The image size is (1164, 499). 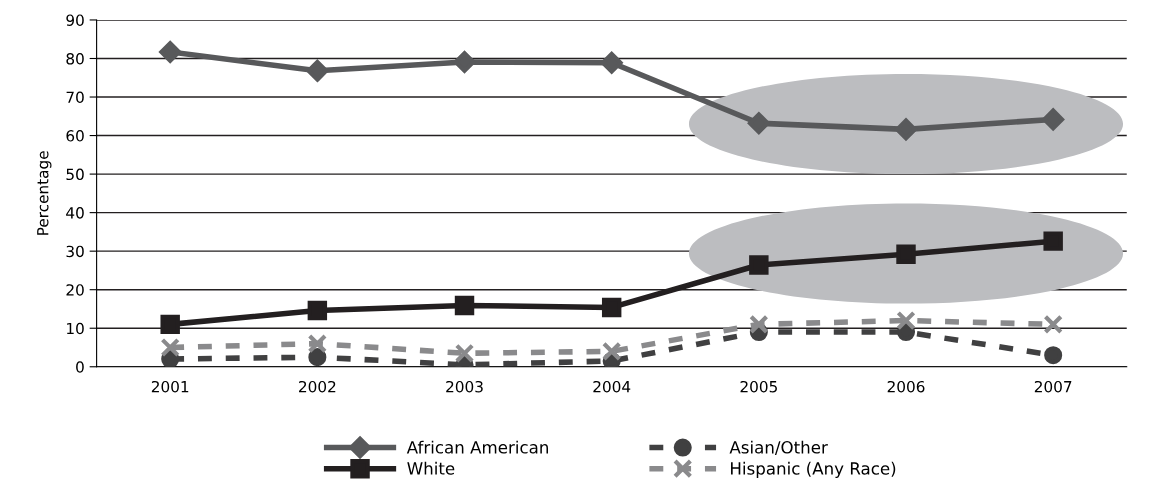 What do you see at coordinates (1053, 386) in the screenshot?
I see `x-tick-label: 2007` at bounding box center [1053, 386].